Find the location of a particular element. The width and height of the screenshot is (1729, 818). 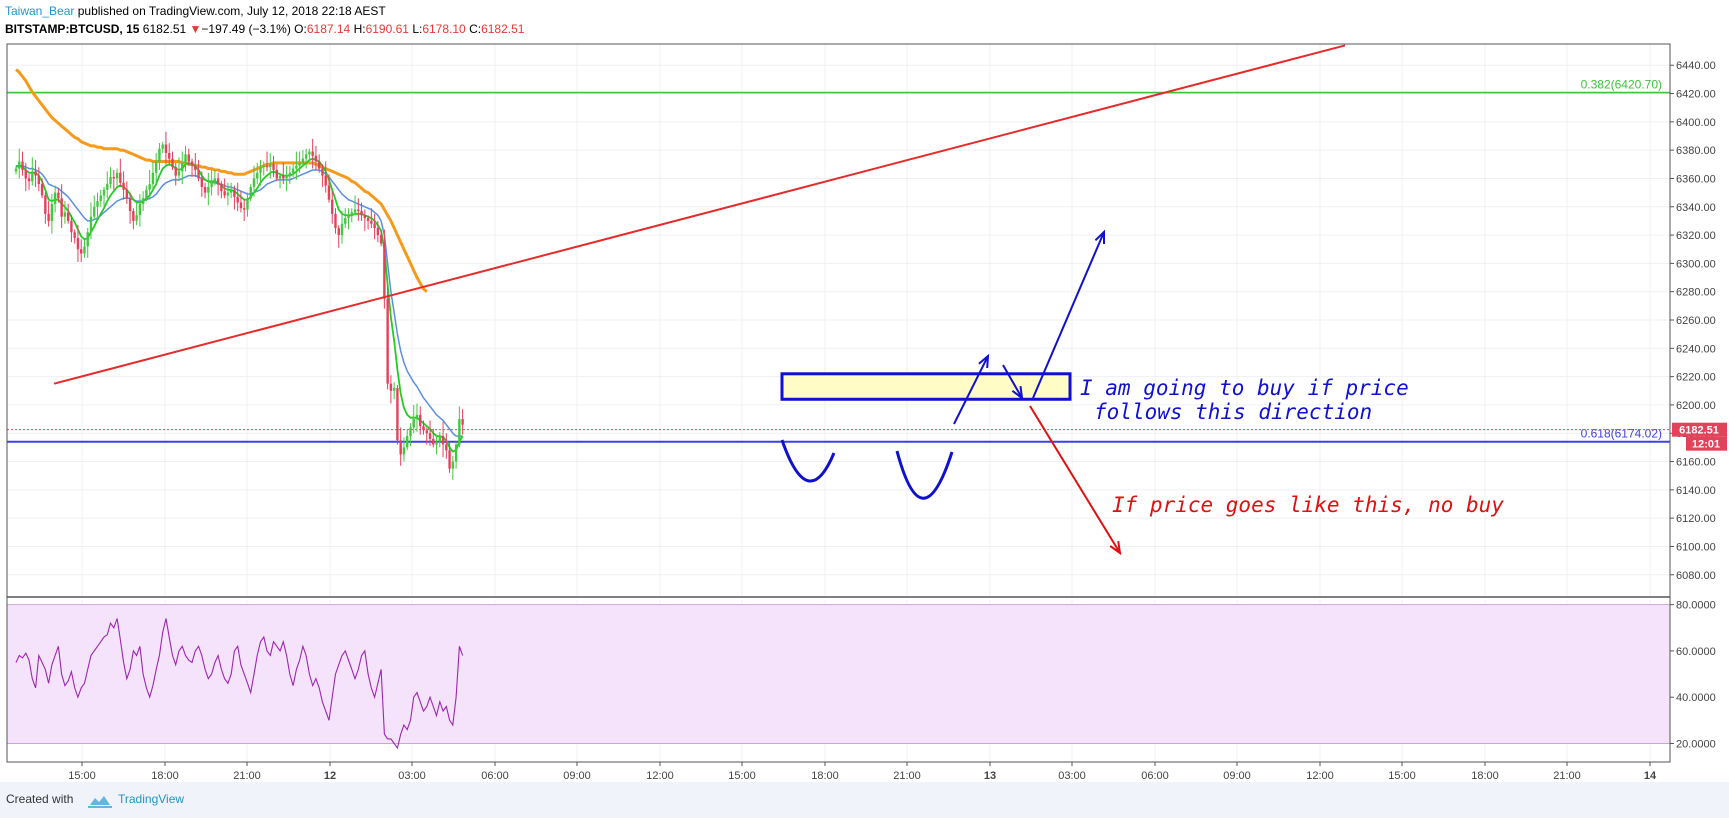

arrow-nobuy is located at coordinates (1075, 479).